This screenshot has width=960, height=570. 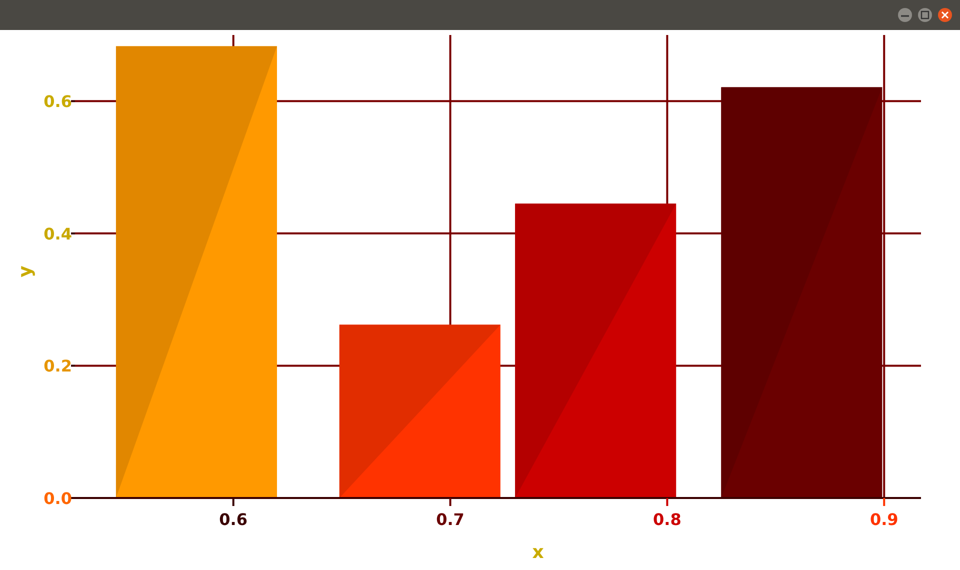 What do you see at coordinates (667, 519) in the screenshot?
I see `x-tick-label: 0.8` at bounding box center [667, 519].